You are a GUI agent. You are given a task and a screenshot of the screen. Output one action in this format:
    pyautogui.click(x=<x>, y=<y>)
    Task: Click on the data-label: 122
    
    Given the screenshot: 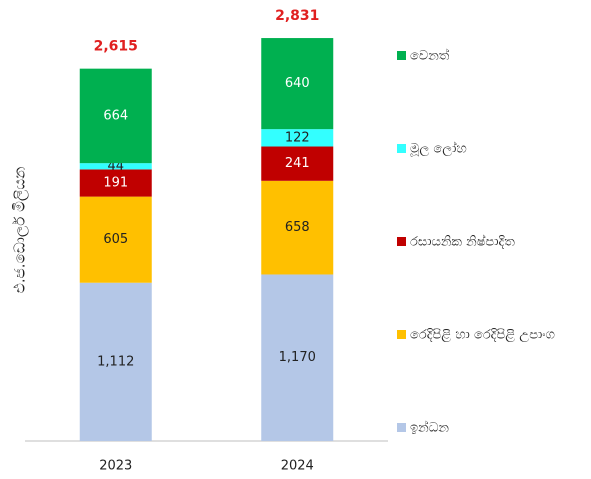 What is the action you would take?
    pyautogui.click(x=297, y=137)
    